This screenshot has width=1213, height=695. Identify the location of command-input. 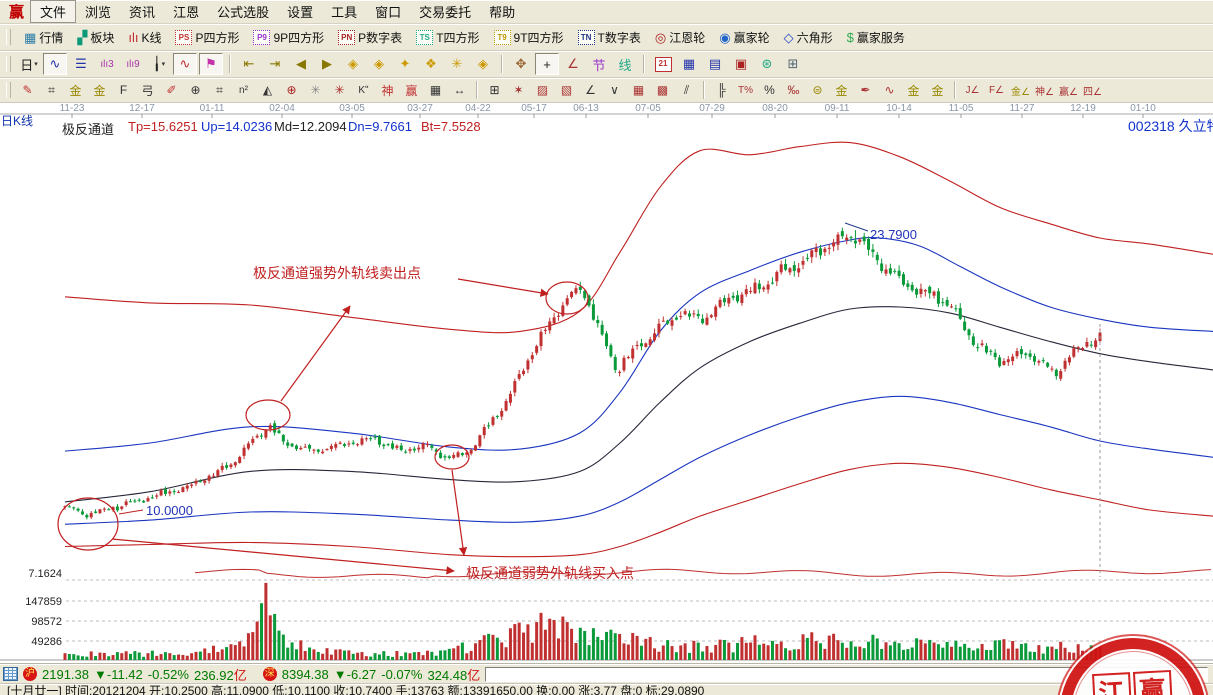
(846, 674).